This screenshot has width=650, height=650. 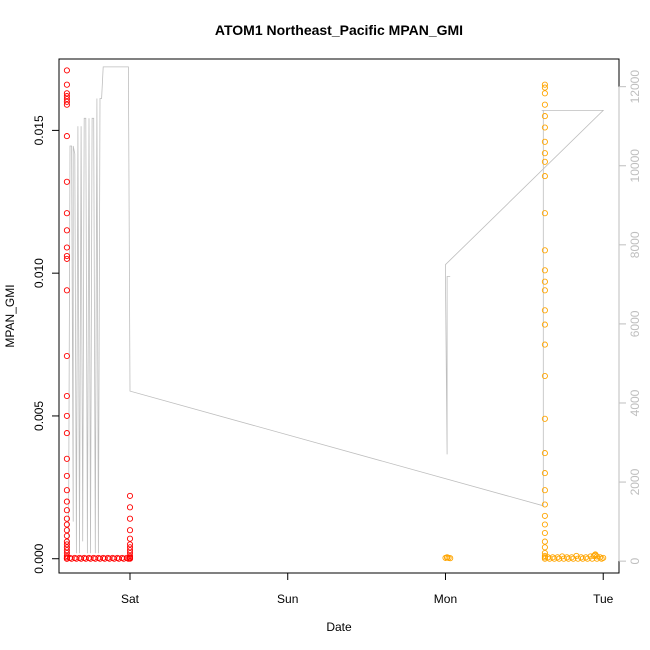 What do you see at coordinates (635, 166) in the screenshot?
I see `y2-tick-label: 10000` at bounding box center [635, 166].